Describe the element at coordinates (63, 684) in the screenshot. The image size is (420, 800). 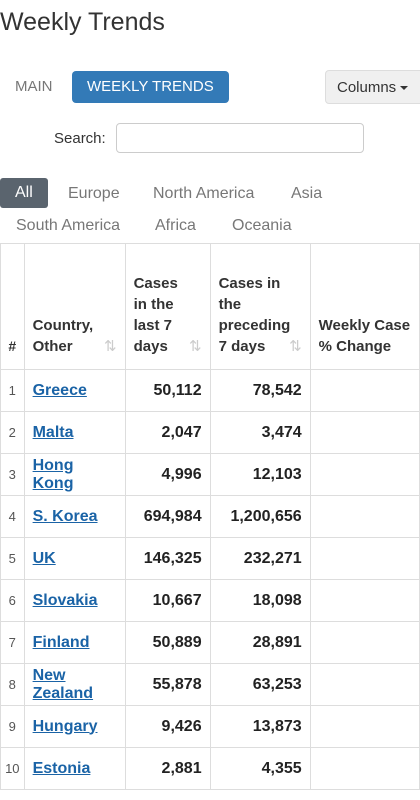
I see `country-link: New Zealand` at that location.